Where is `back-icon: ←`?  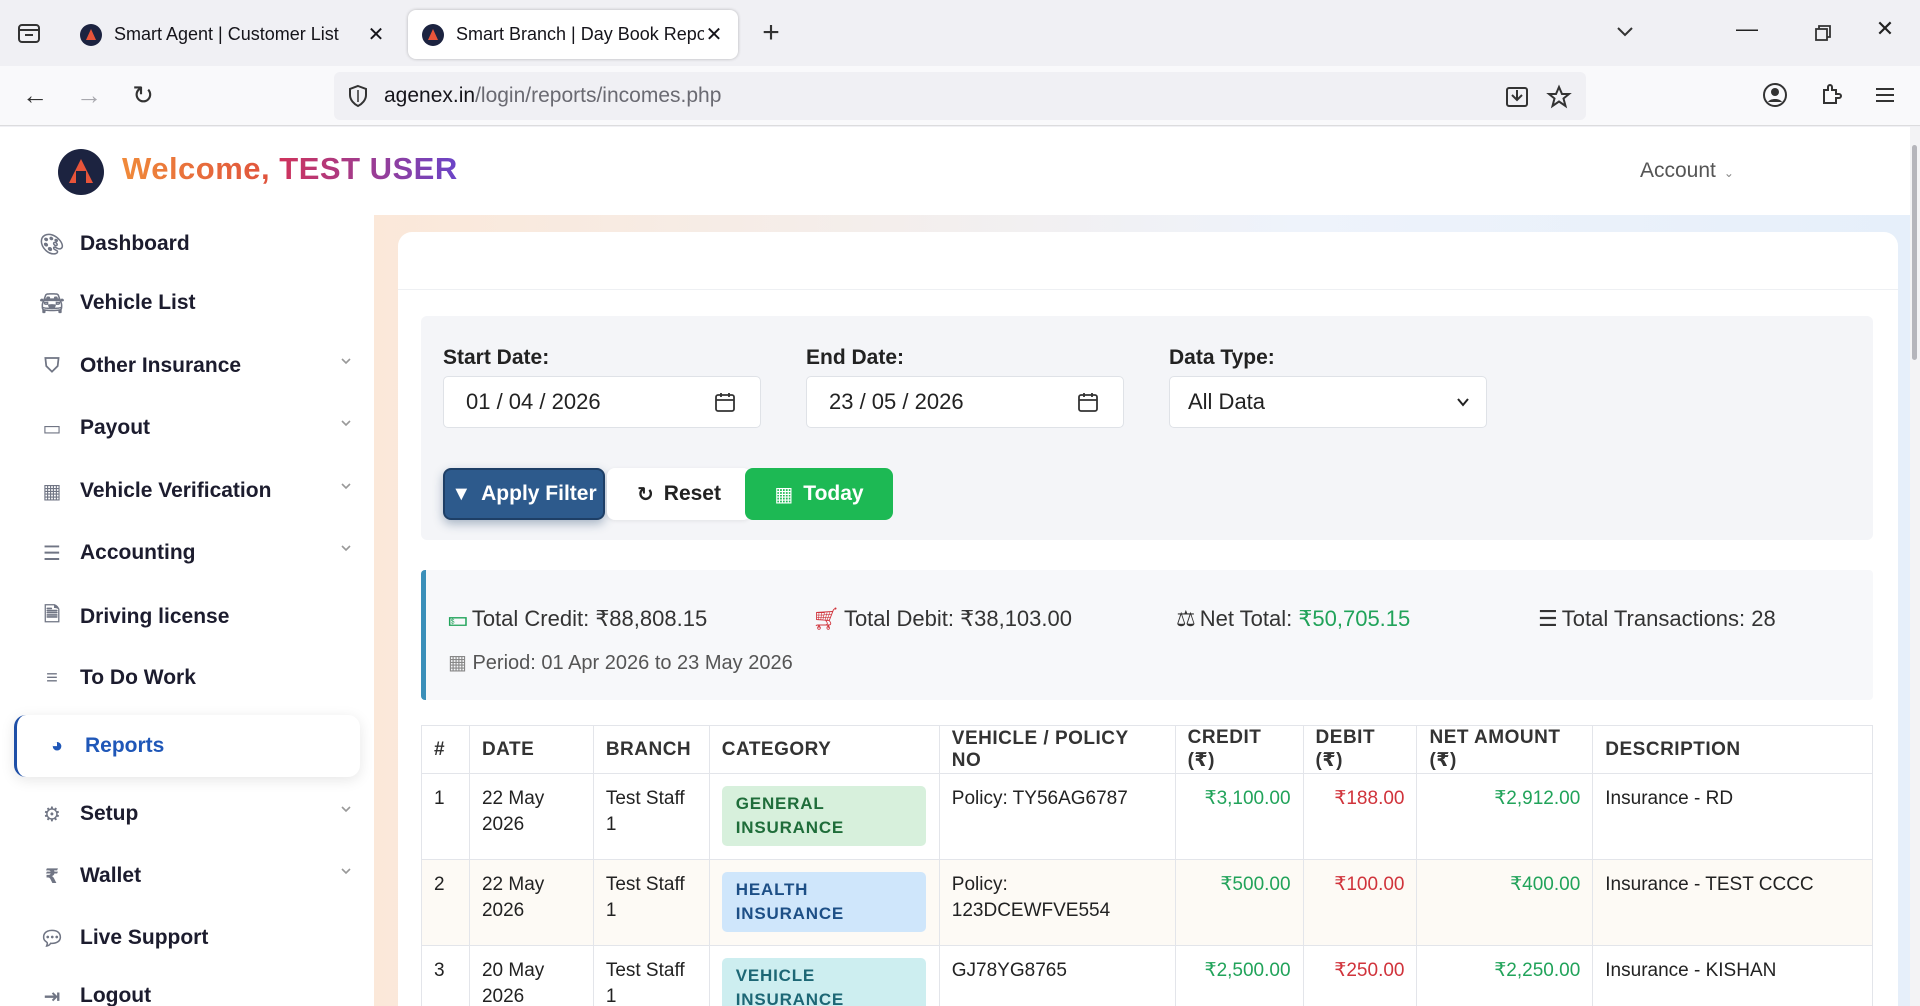 back-icon: ← is located at coordinates (35, 95).